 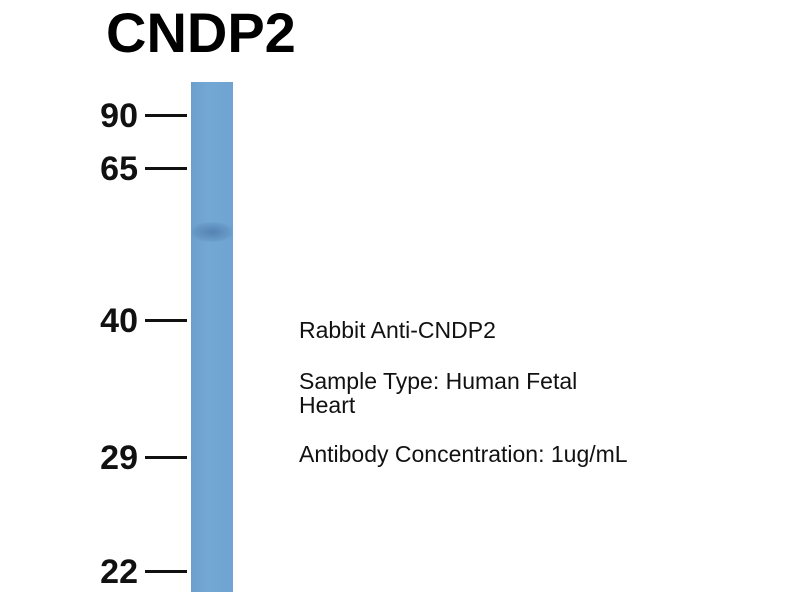 I want to click on blot-lane, so click(x=212, y=337).